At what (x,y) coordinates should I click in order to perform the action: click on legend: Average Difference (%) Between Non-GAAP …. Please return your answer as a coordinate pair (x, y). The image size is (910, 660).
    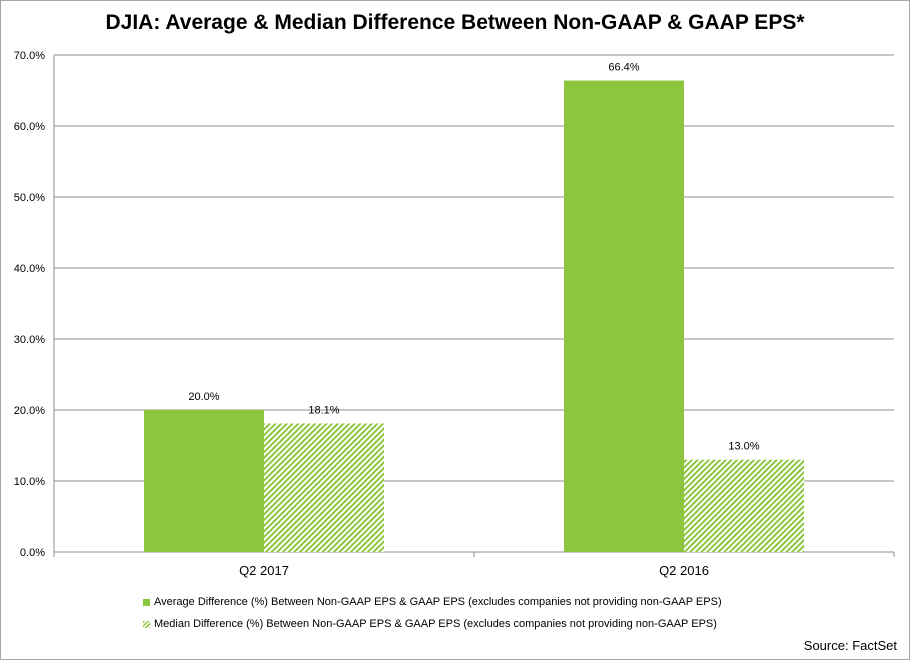
    Looking at the image, I should click on (432, 613).